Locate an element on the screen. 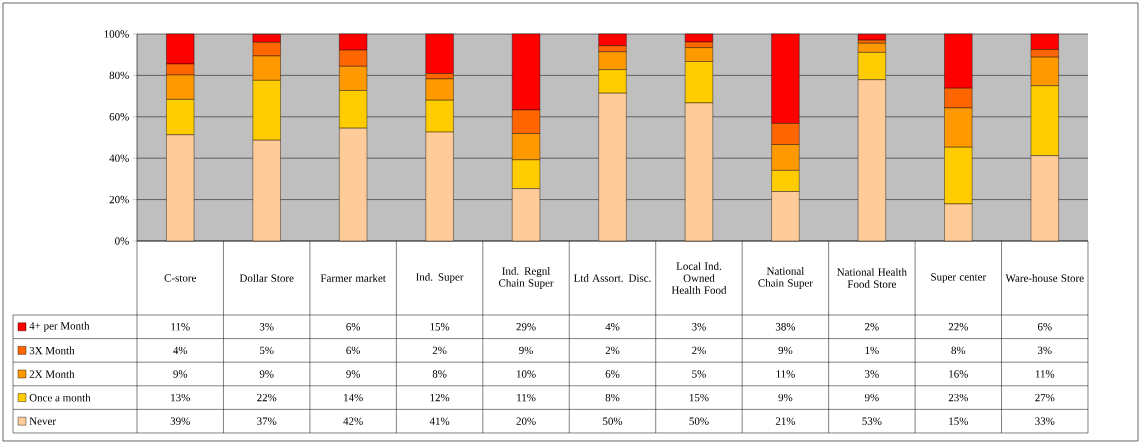  x-tick-label: National Health Food Store is located at coordinates (872, 278).